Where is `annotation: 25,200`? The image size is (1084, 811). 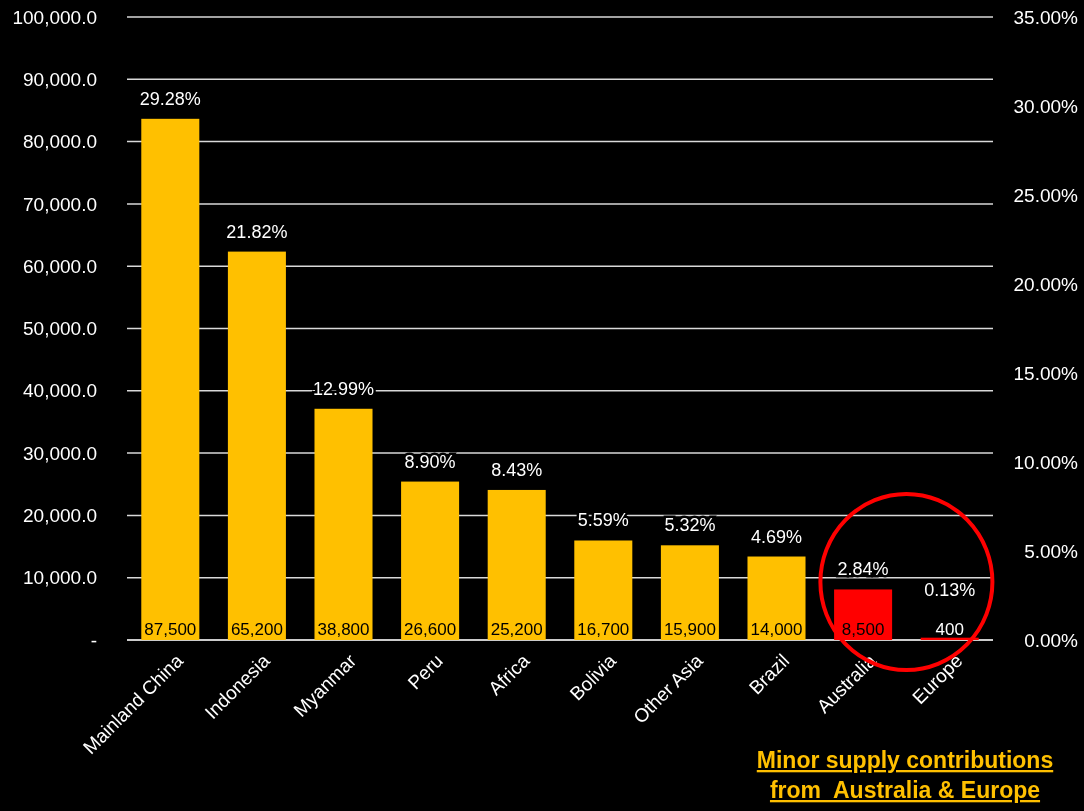
annotation: 25,200 is located at coordinates (516, 629).